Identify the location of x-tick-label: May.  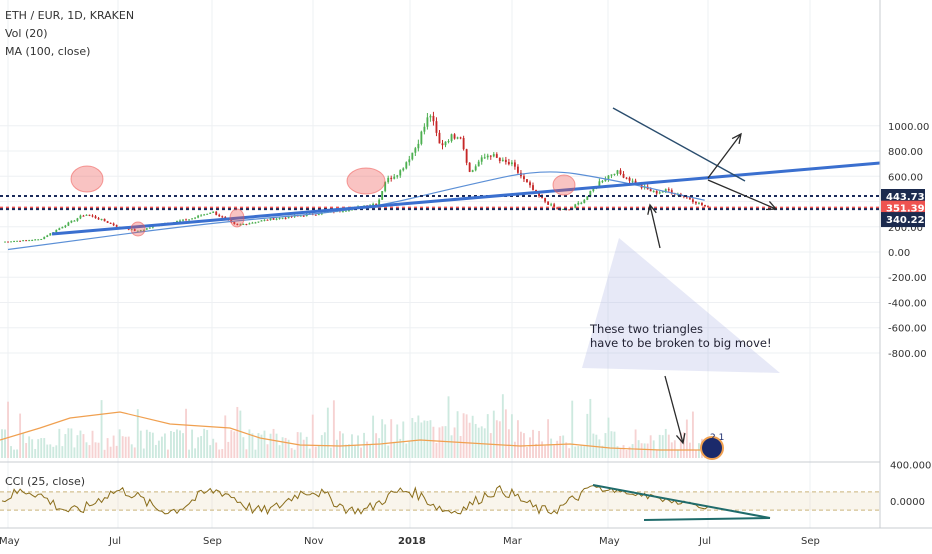
(609, 541).